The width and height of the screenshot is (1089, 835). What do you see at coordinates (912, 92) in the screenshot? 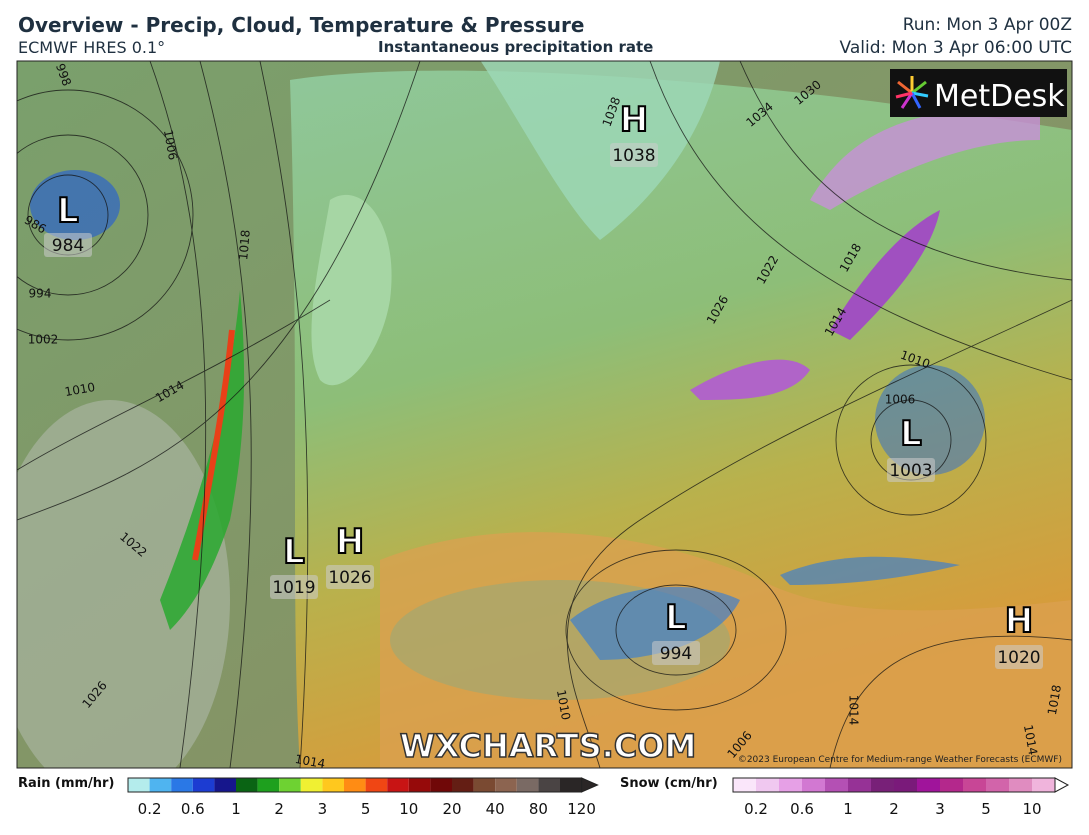
I see `logo-icon` at bounding box center [912, 92].